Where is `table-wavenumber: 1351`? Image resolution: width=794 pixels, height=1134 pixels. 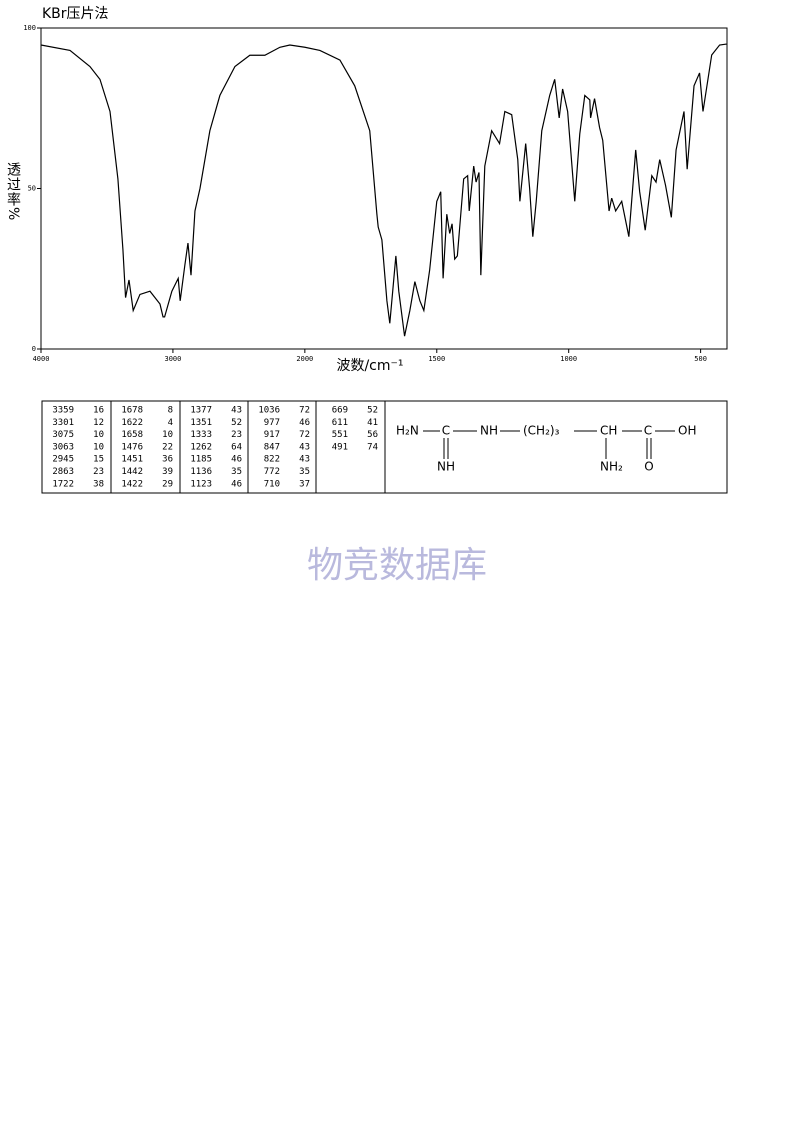 table-wavenumber: 1351 is located at coordinates (201, 423).